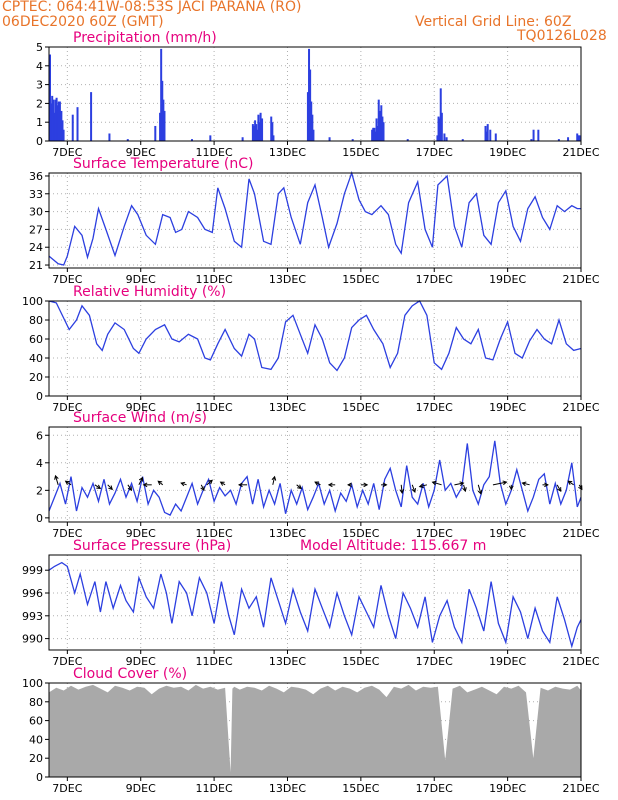 The height and width of the screenshot is (800, 618). I want to click on x-tick-label: 19DEC, so click(507, 661).